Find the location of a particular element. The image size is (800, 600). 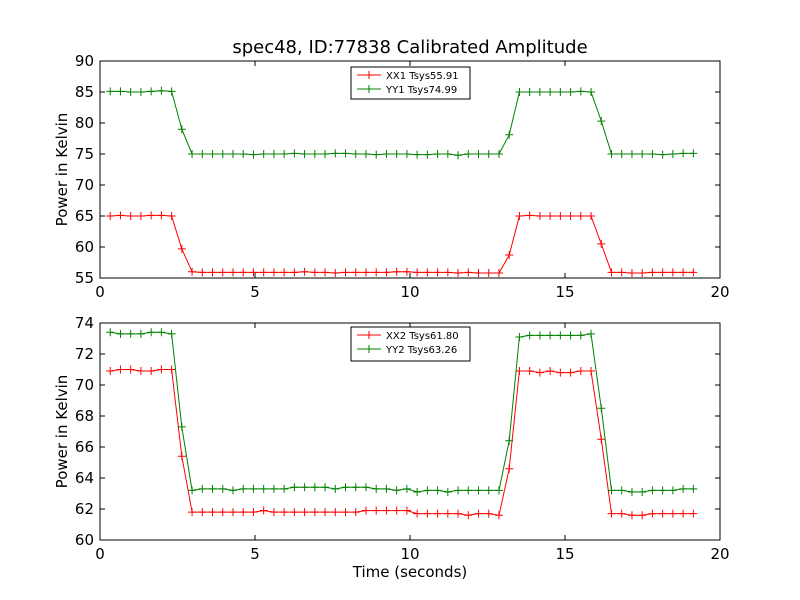

y-tick-label: 70 is located at coordinates (84, 385).